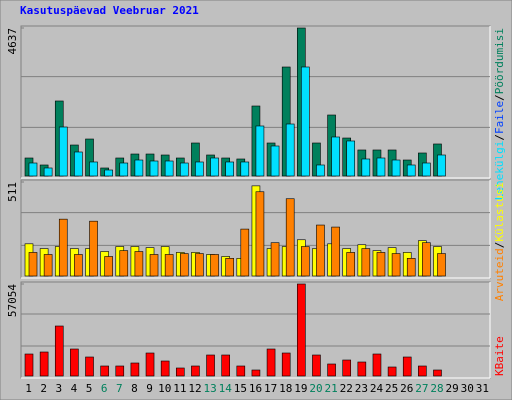 This screenshot has width=512, height=400. Describe the element at coordinates (499, 212) in the screenshot. I see `legend-entry: Külastusi` at that location.